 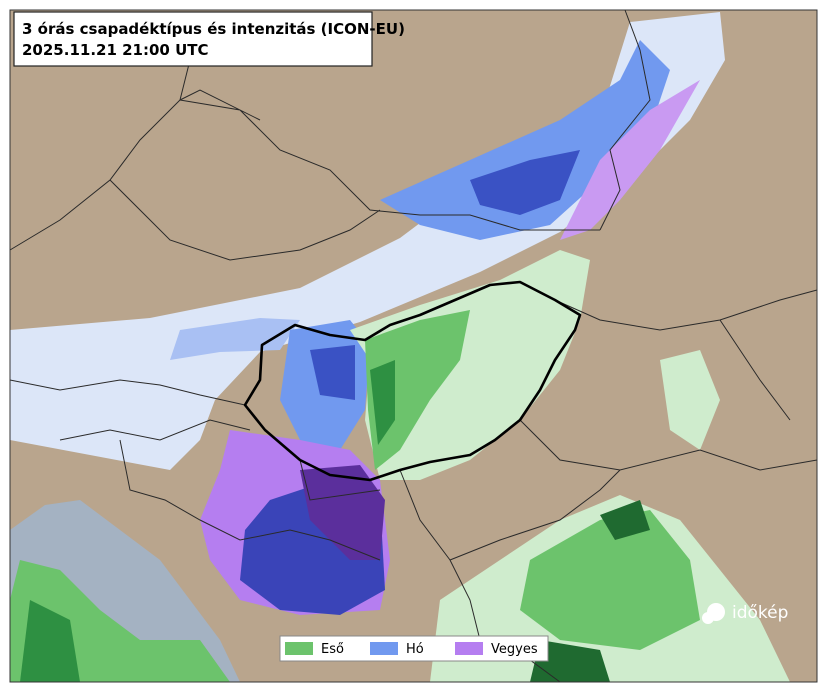 What do you see at coordinates (193, 39) in the screenshot?
I see `title-box` at bounding box center [193, 39].